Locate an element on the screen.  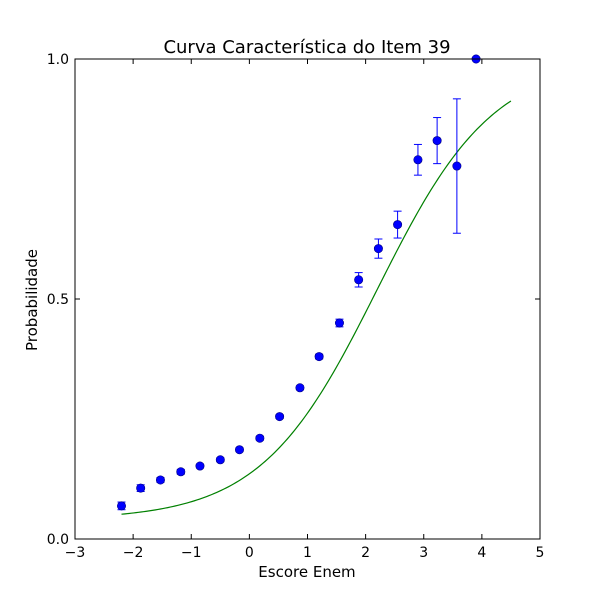
y-tick-label: 1.0 is located at coordinates (58, 60).